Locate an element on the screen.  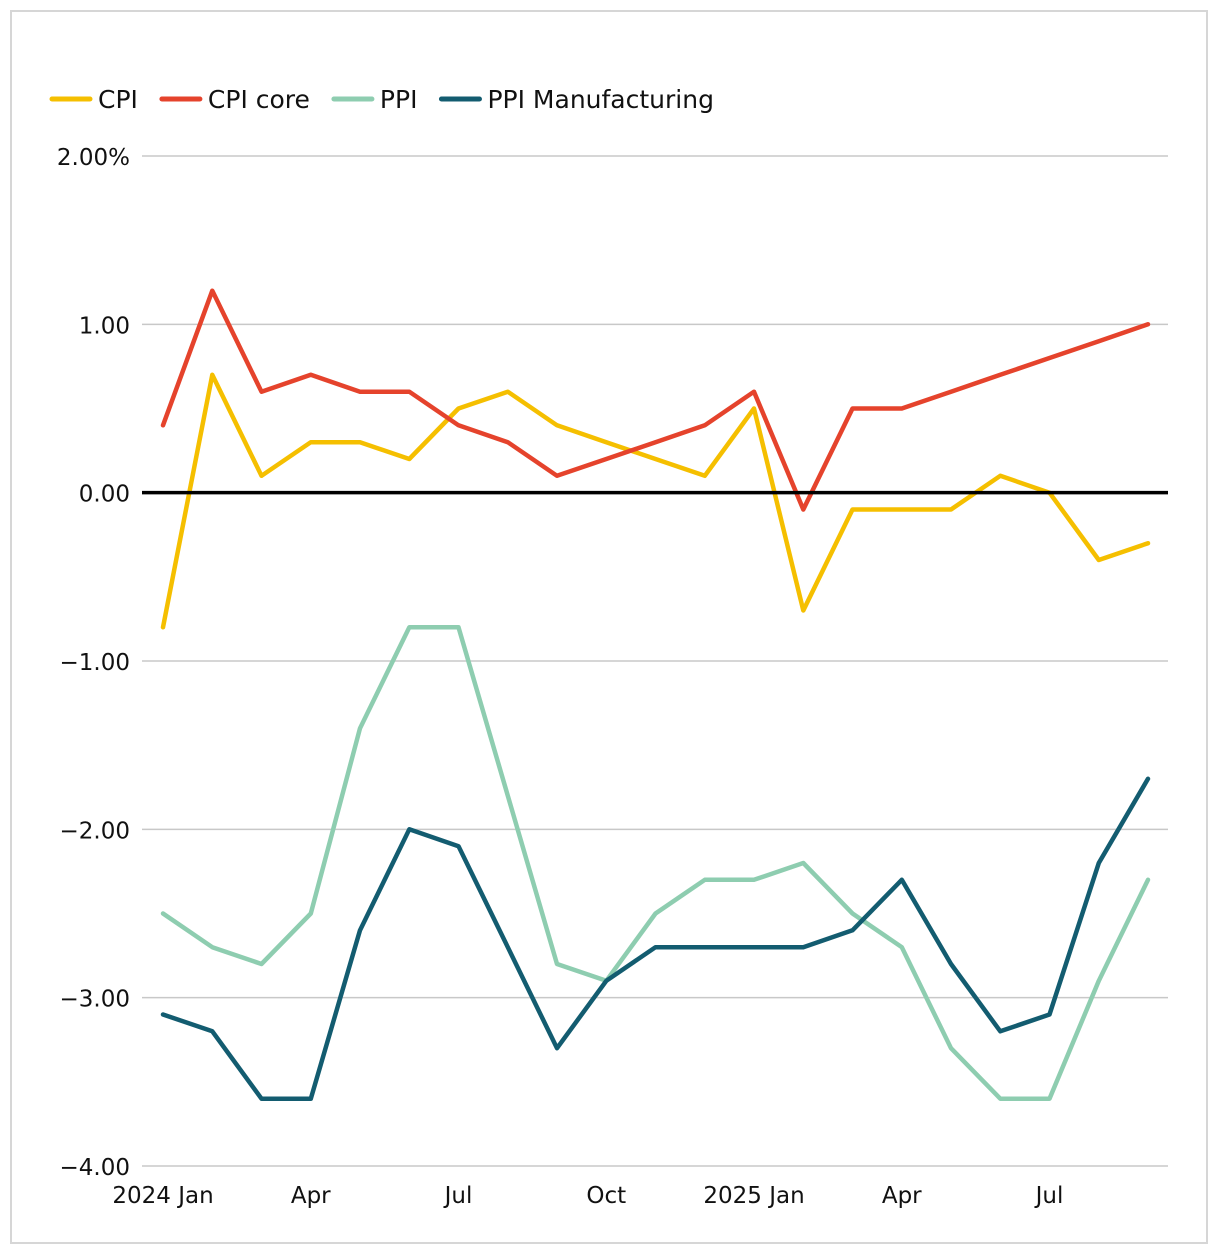
y-tick-label: 2.00% is located at coordinates (93, 158).